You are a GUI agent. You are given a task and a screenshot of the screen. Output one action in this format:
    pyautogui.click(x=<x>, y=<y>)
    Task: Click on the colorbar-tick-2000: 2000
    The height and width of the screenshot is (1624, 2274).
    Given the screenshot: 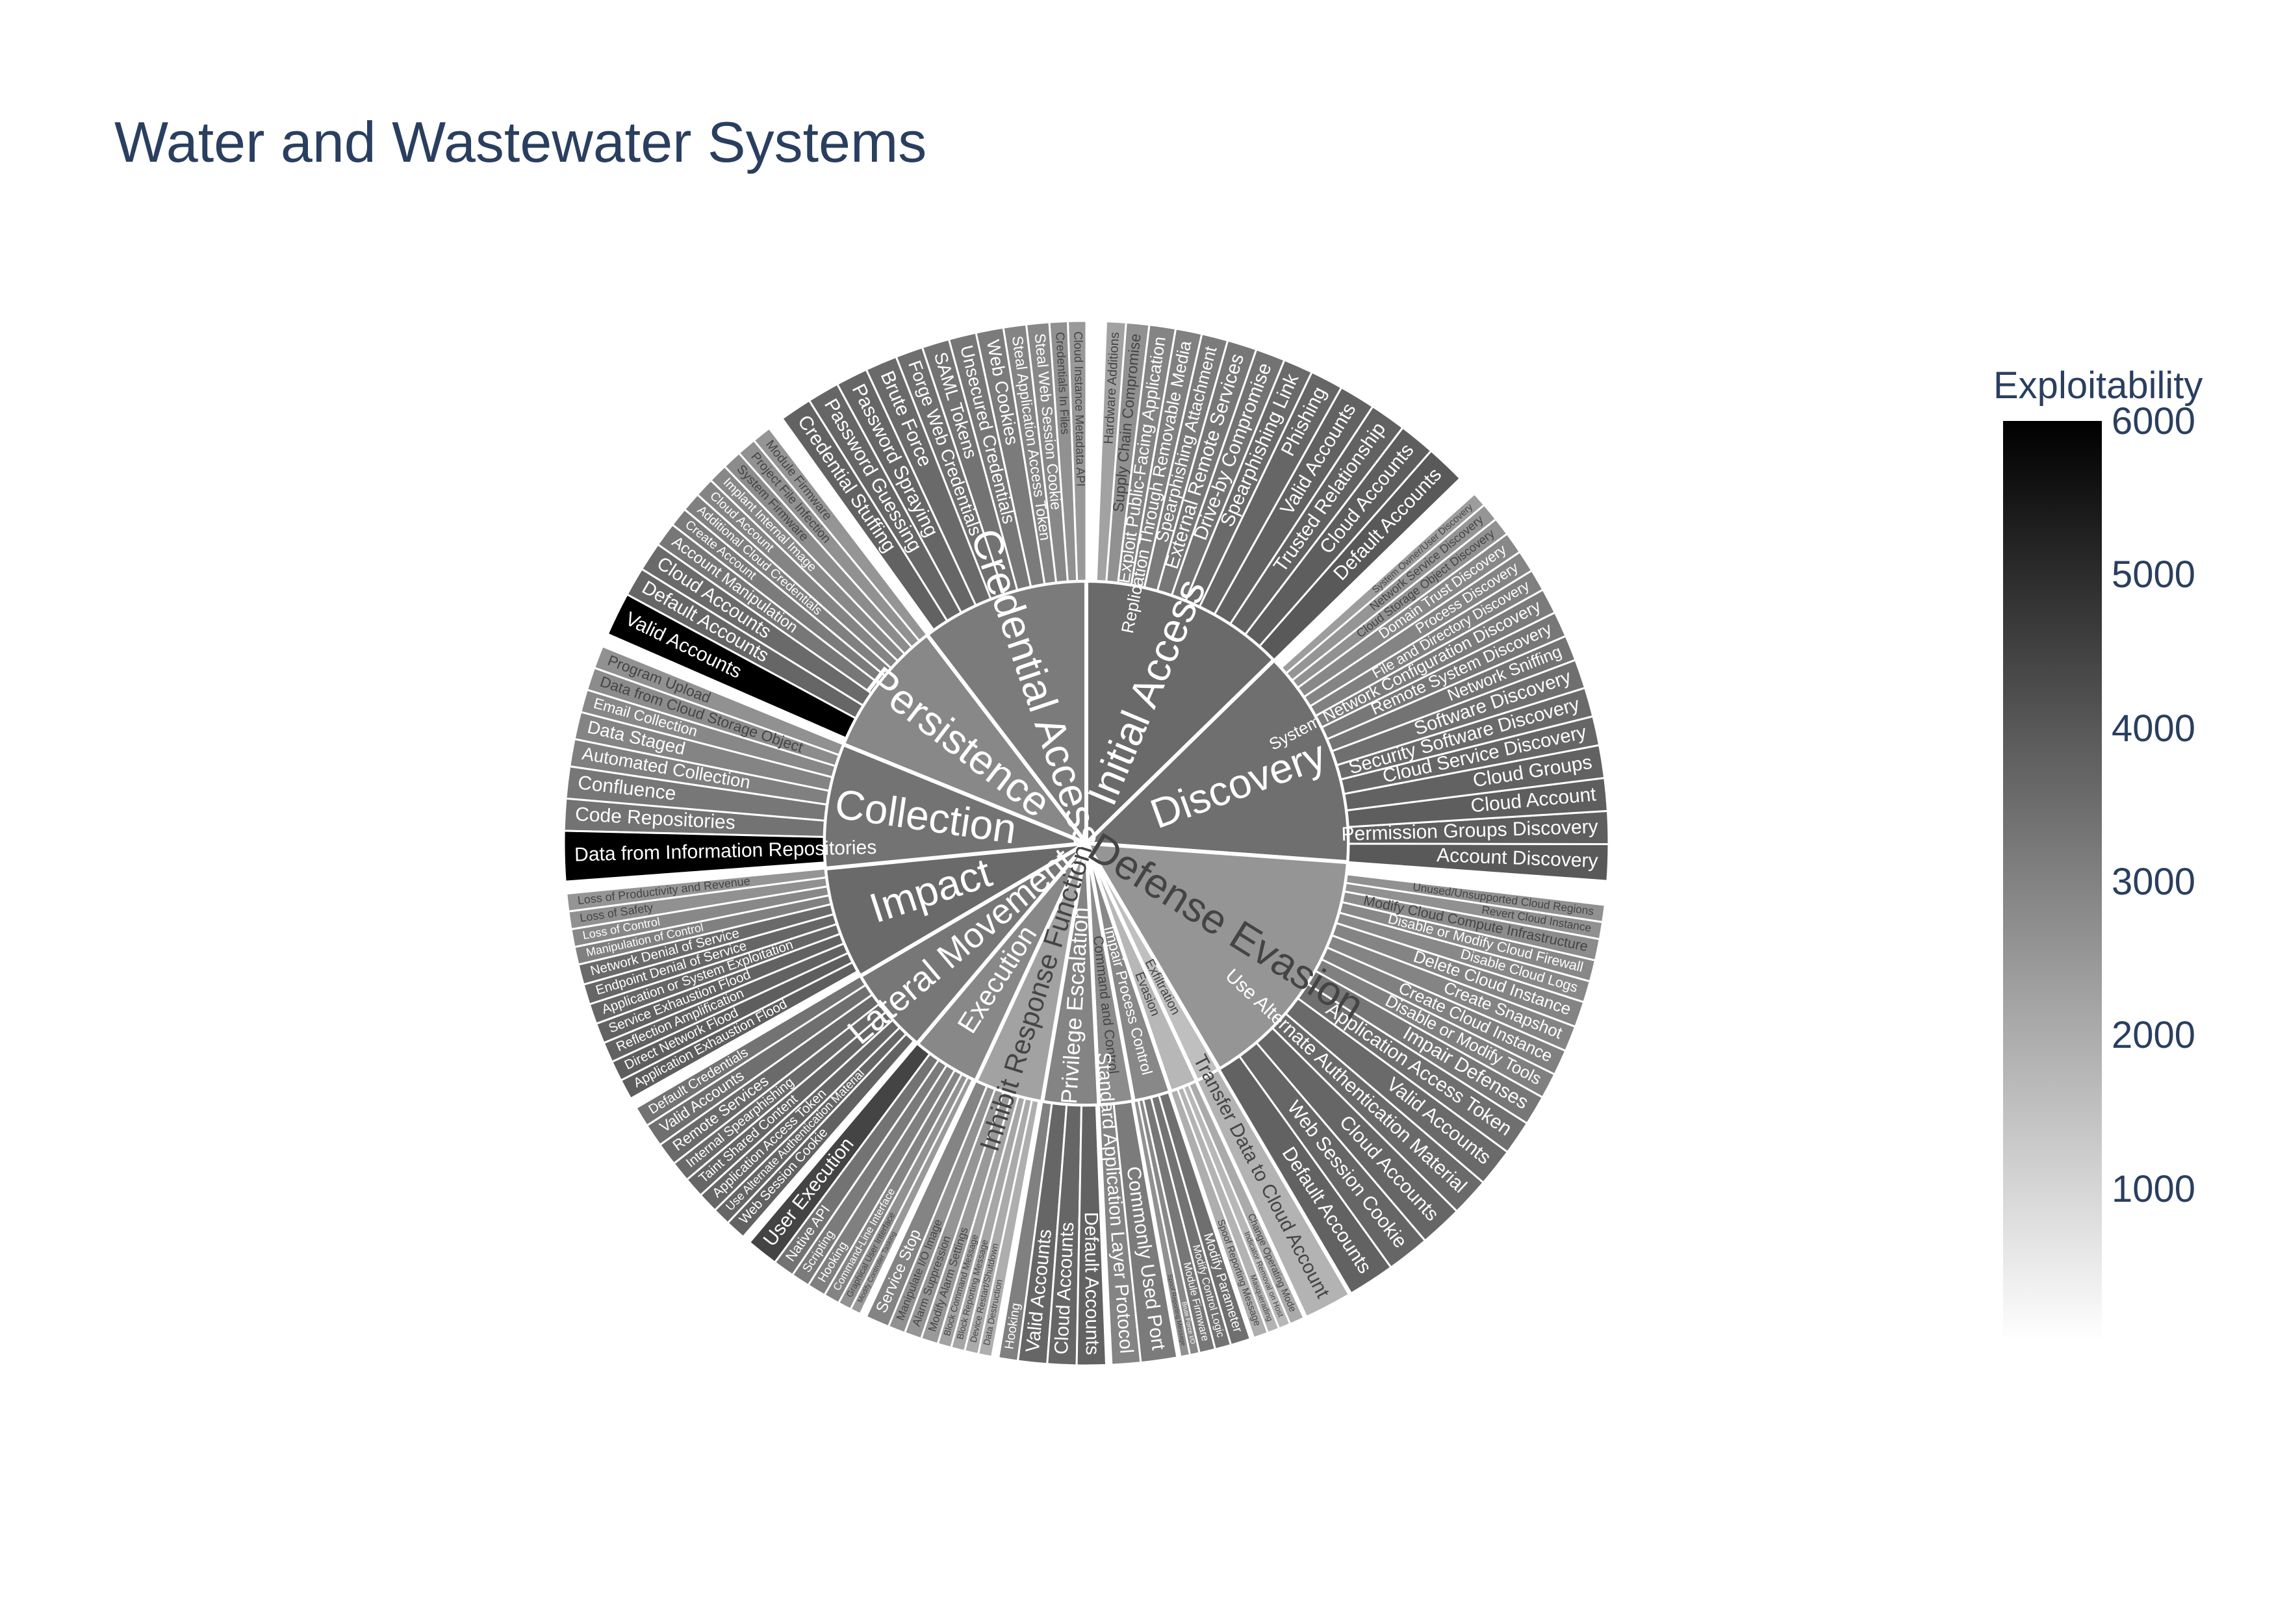 What is the action you would take?
    pyautogui.click(x=2153, y=1035)
    